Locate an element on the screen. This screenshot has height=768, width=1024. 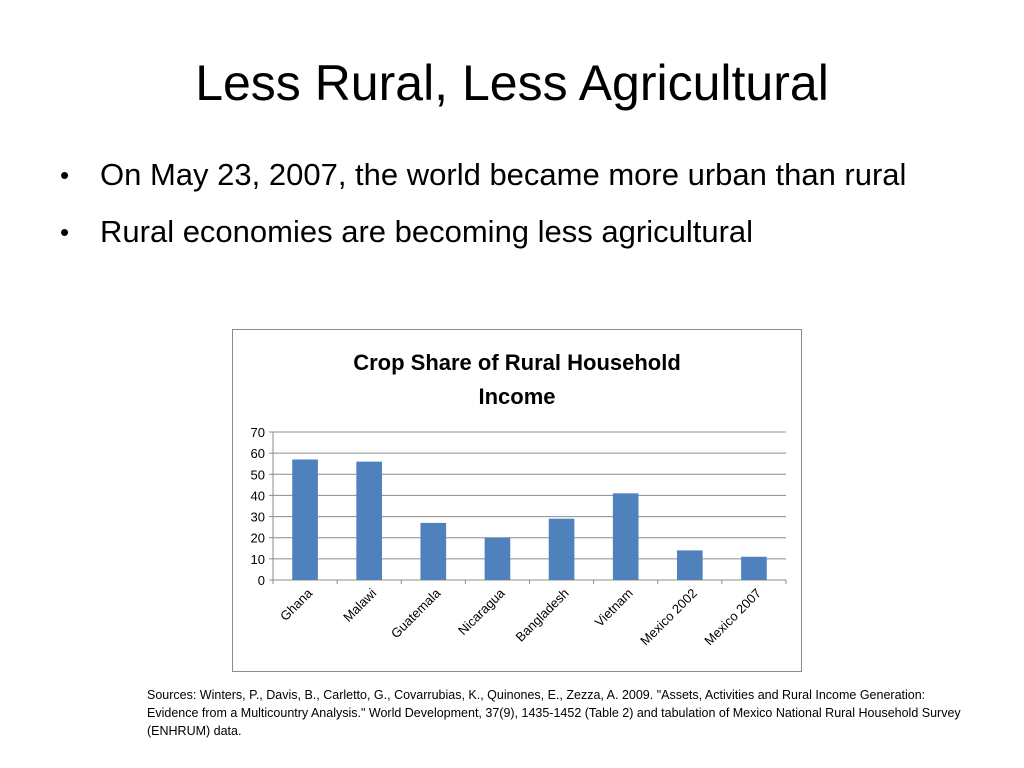
y-tick-label: 0 is located at coordinates (261, 580).